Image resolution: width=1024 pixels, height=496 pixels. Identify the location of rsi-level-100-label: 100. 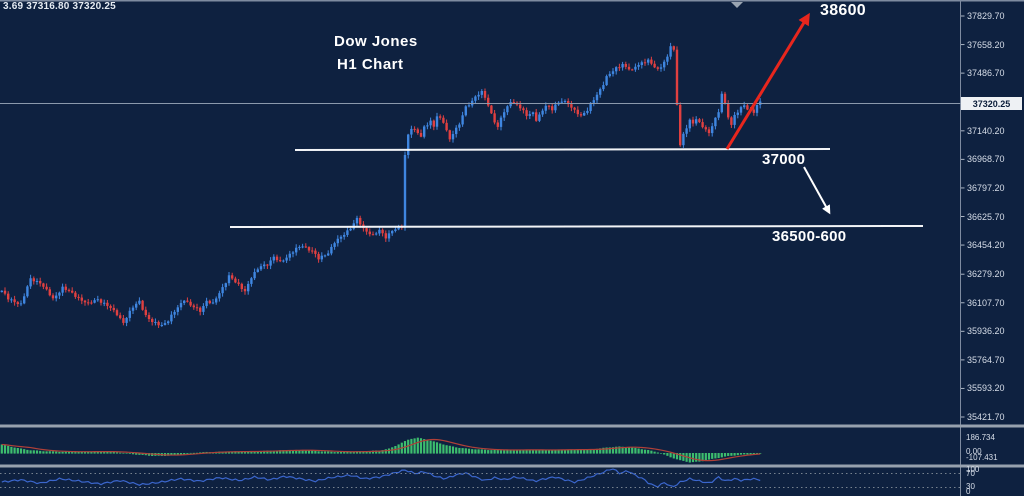
(973, 469).